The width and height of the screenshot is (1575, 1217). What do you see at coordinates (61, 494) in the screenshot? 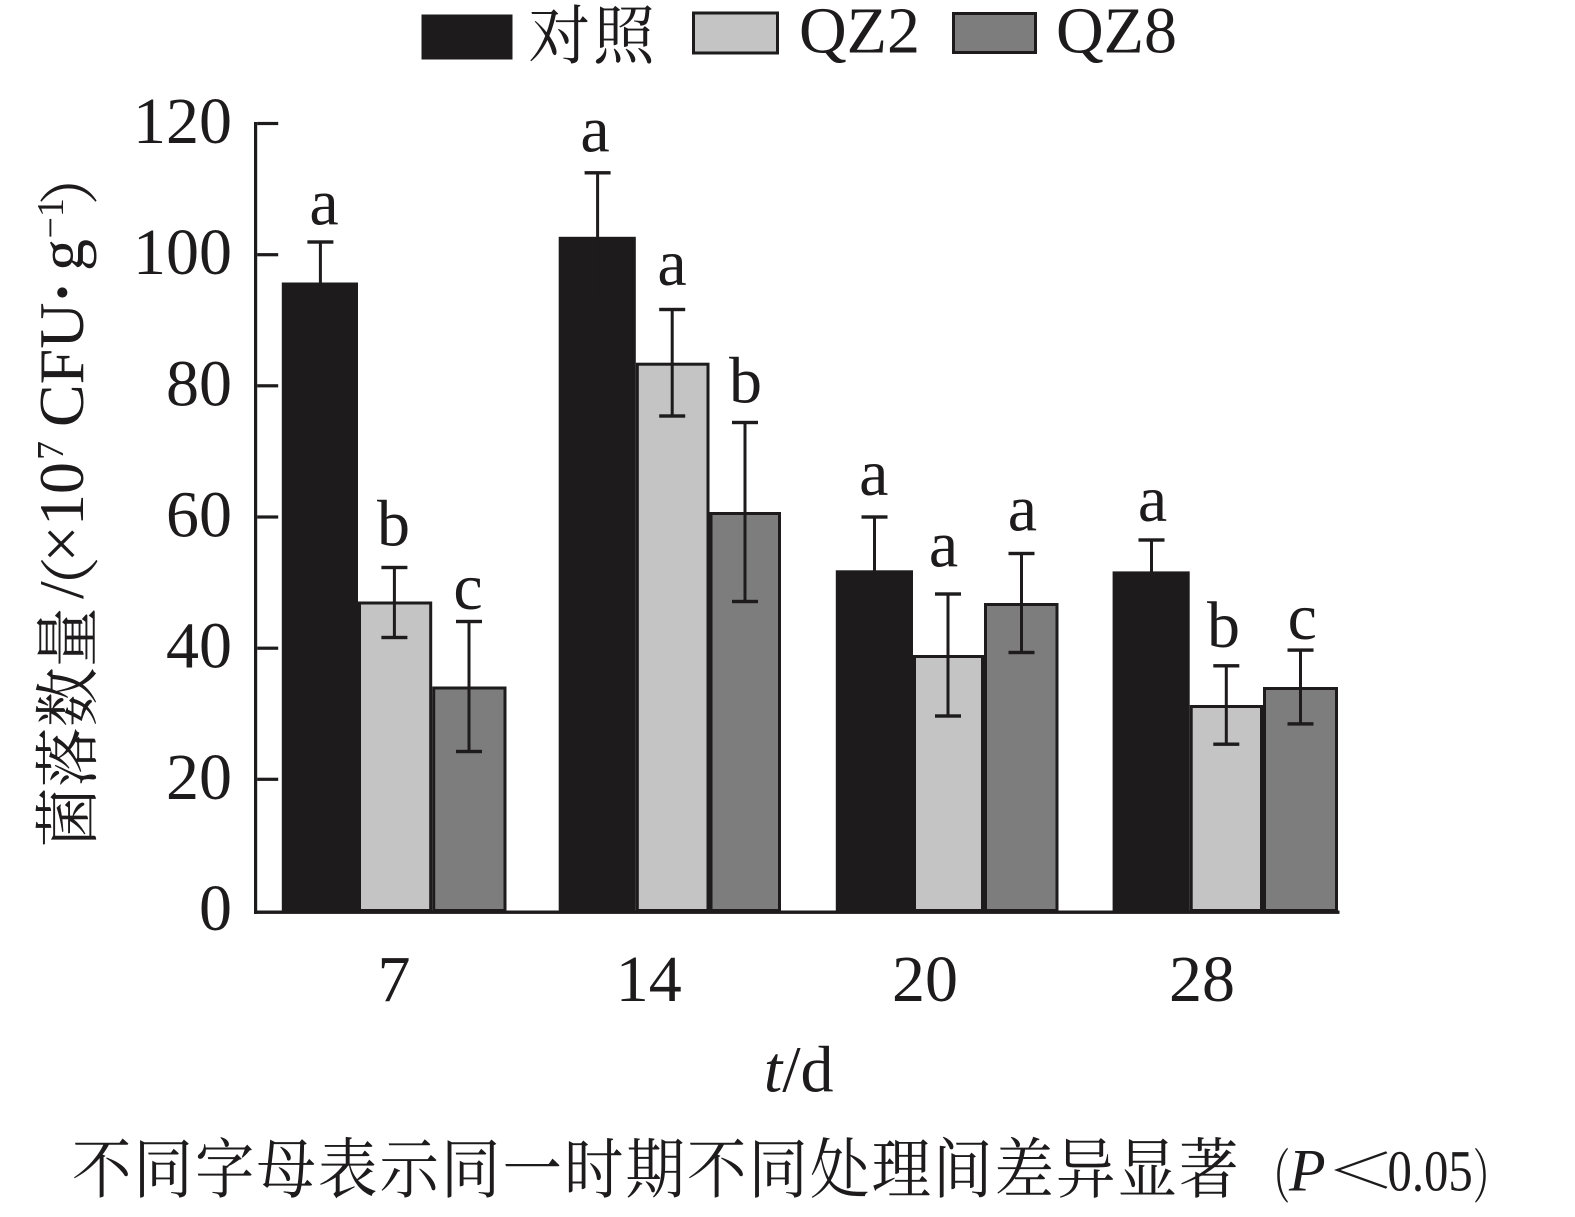
I see `svg-text: 10` at bounding box center [61, 494].